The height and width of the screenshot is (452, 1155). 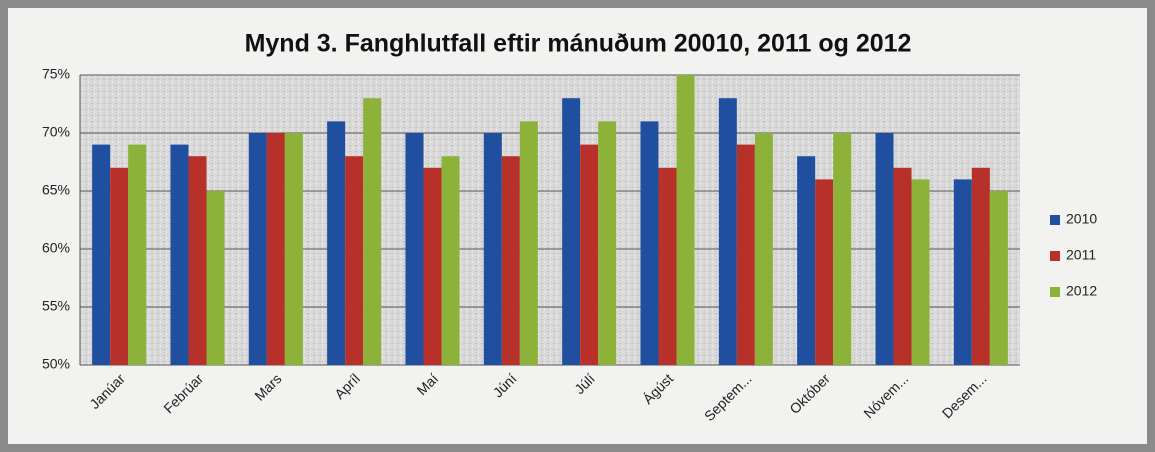 What do you see at coordinates (56, 306) in the screenshot?
I see `y-tick-label: 55%` at bounding box center [56, 306].